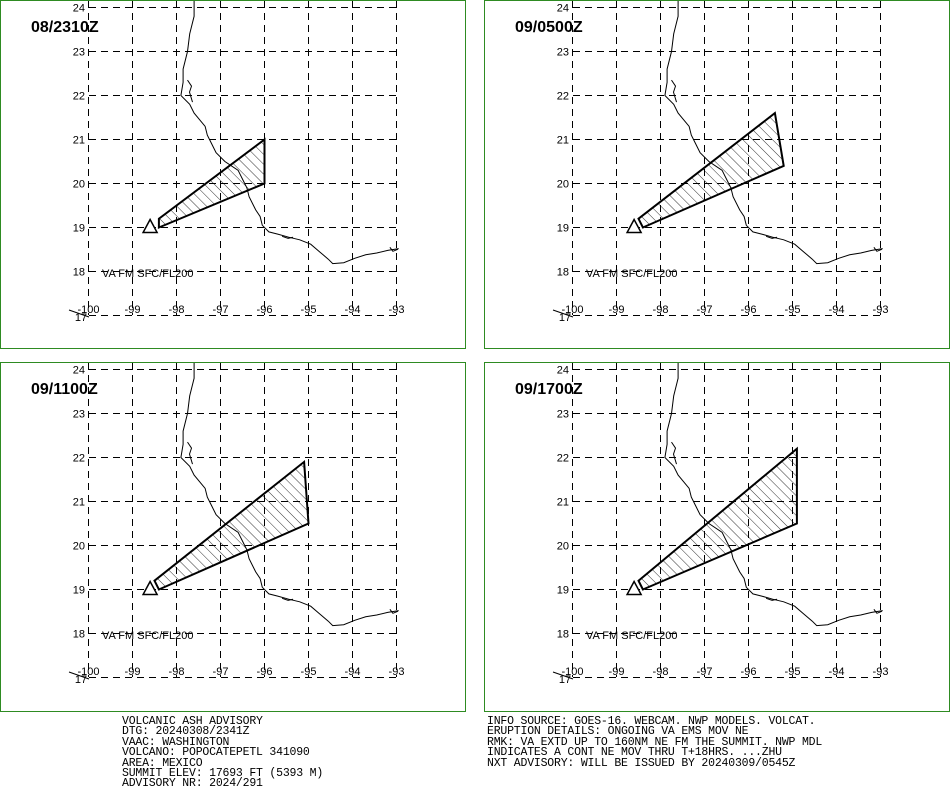 Image resolution: width=950 pixels, height=812 pixels. I want to click on advisory-number: ADVISORY NR: 2024/291, so click(192, 784).